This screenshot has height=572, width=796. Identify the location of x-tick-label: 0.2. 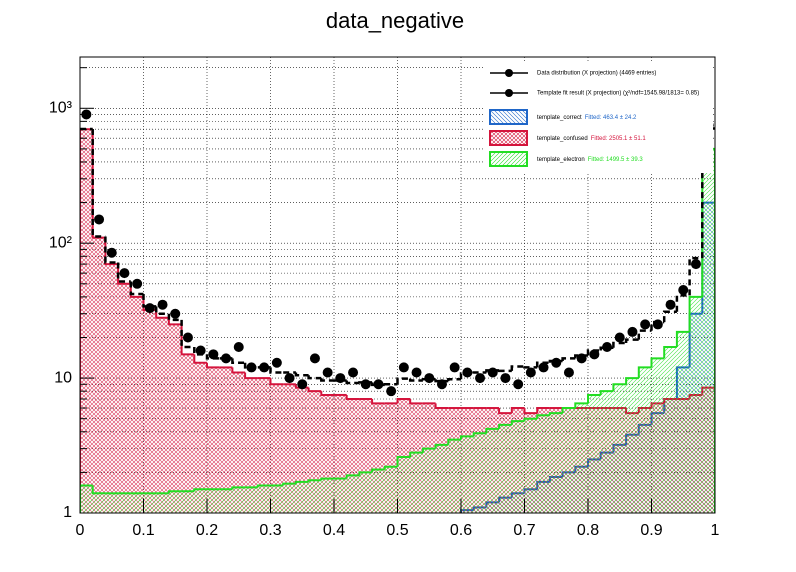
(207, 530).